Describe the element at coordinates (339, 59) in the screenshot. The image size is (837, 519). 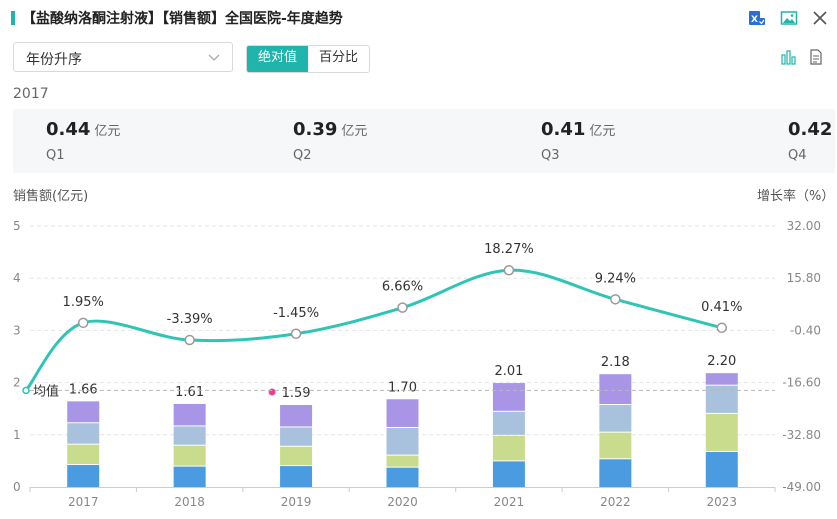
I see `percentage-button: 百分比` at that location.